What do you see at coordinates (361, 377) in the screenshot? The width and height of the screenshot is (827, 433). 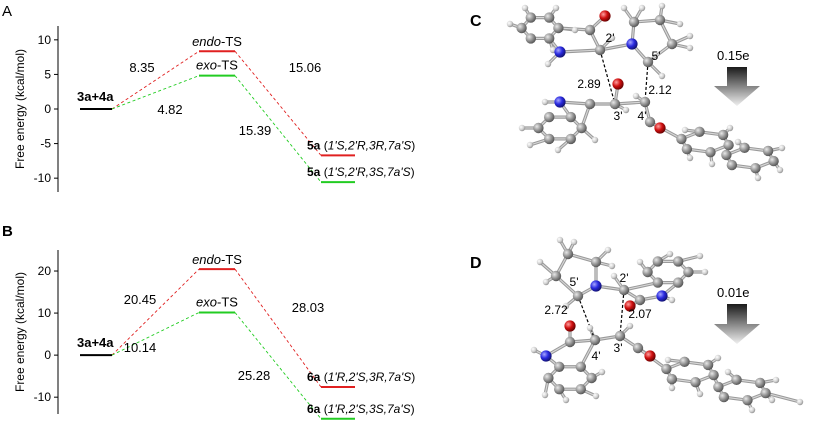 I see `product-endo-label: 6a (1'R,2'S,3R,7a'S)` at bounding box center [361, 377].